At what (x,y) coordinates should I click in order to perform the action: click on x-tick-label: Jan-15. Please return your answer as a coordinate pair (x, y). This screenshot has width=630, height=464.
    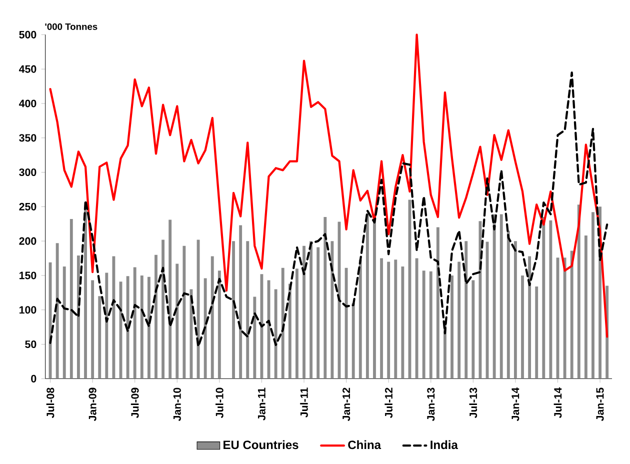
    Looking at the image, I should click on (600, 405).